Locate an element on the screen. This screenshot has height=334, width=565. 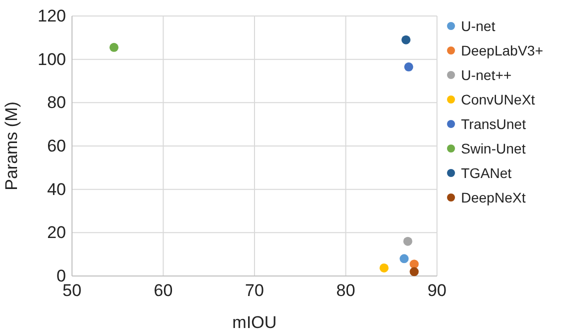
y-tick-label: 40 is located at coordinates (56, 189).